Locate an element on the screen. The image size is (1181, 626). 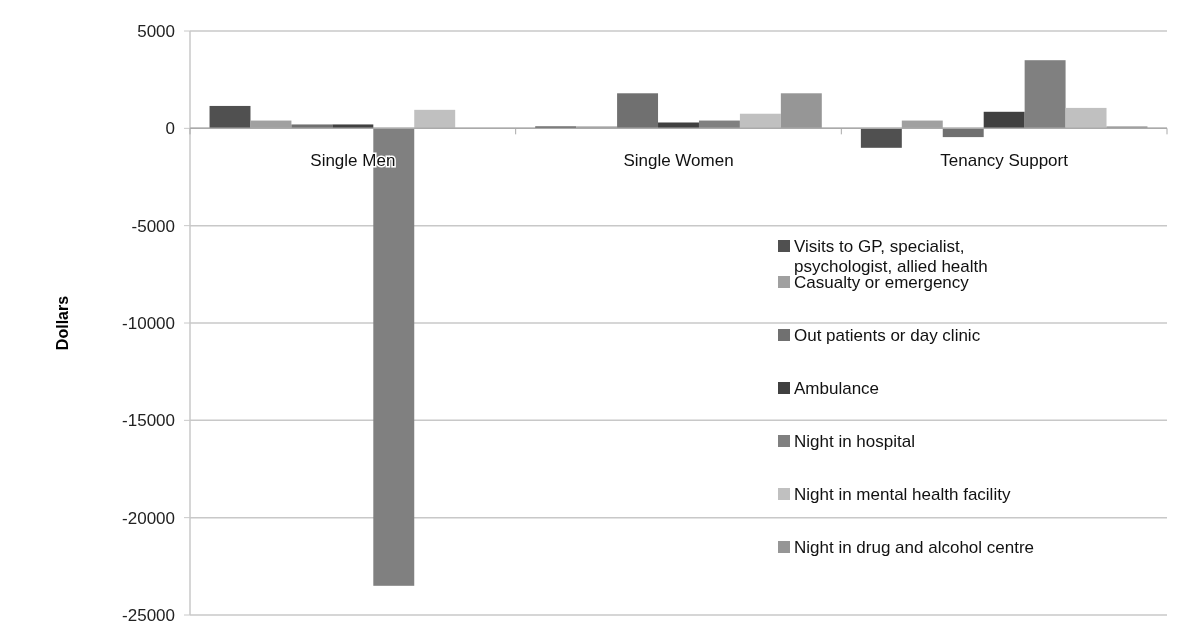
legend-label: Out patients or day clinic is located at coordinates (887, 335).